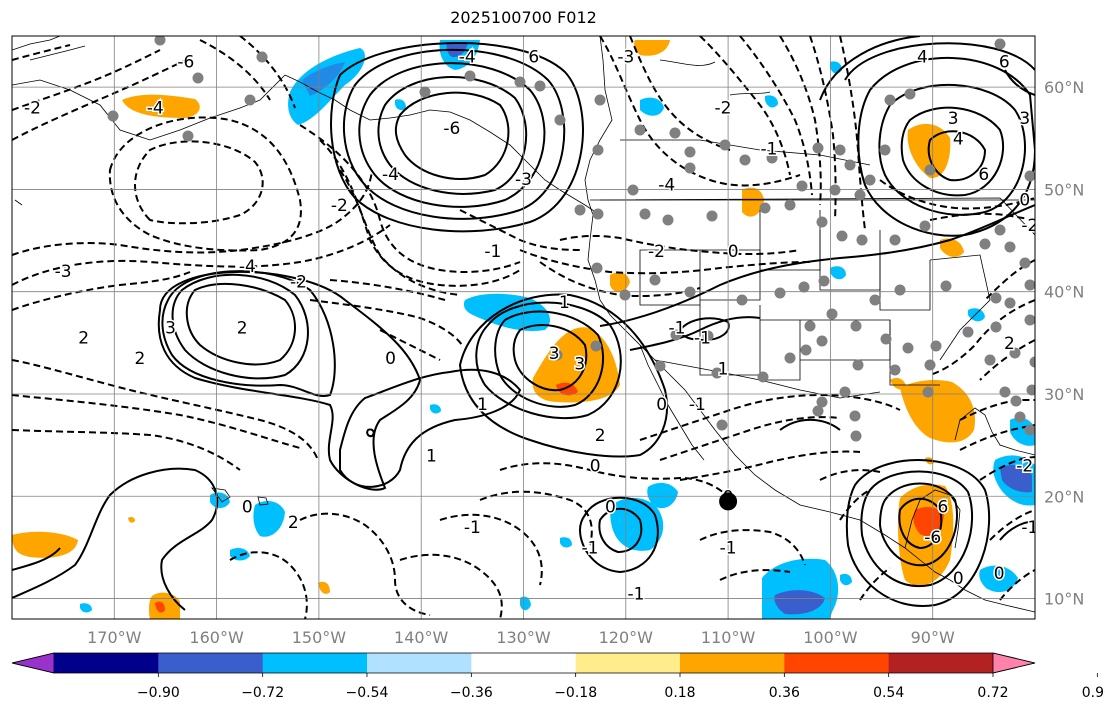 Image resolution: width=1105 pixels, height=712 pixels. Describe the element at coordinates (1064, 599) in the screenshot. I see `latitude-label: 10°N` at that location.